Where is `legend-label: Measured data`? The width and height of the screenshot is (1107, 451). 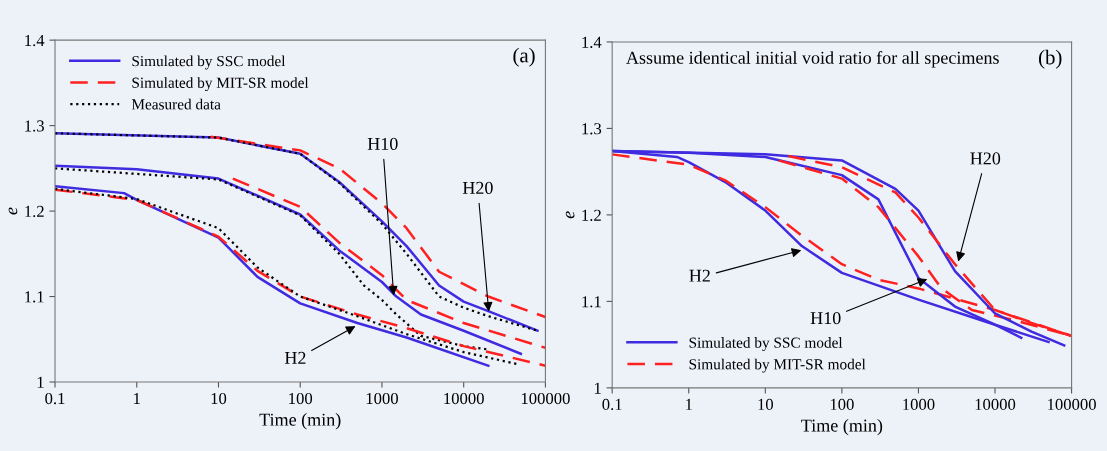
legend-label: Measured data is located at coordinates (176, 104).